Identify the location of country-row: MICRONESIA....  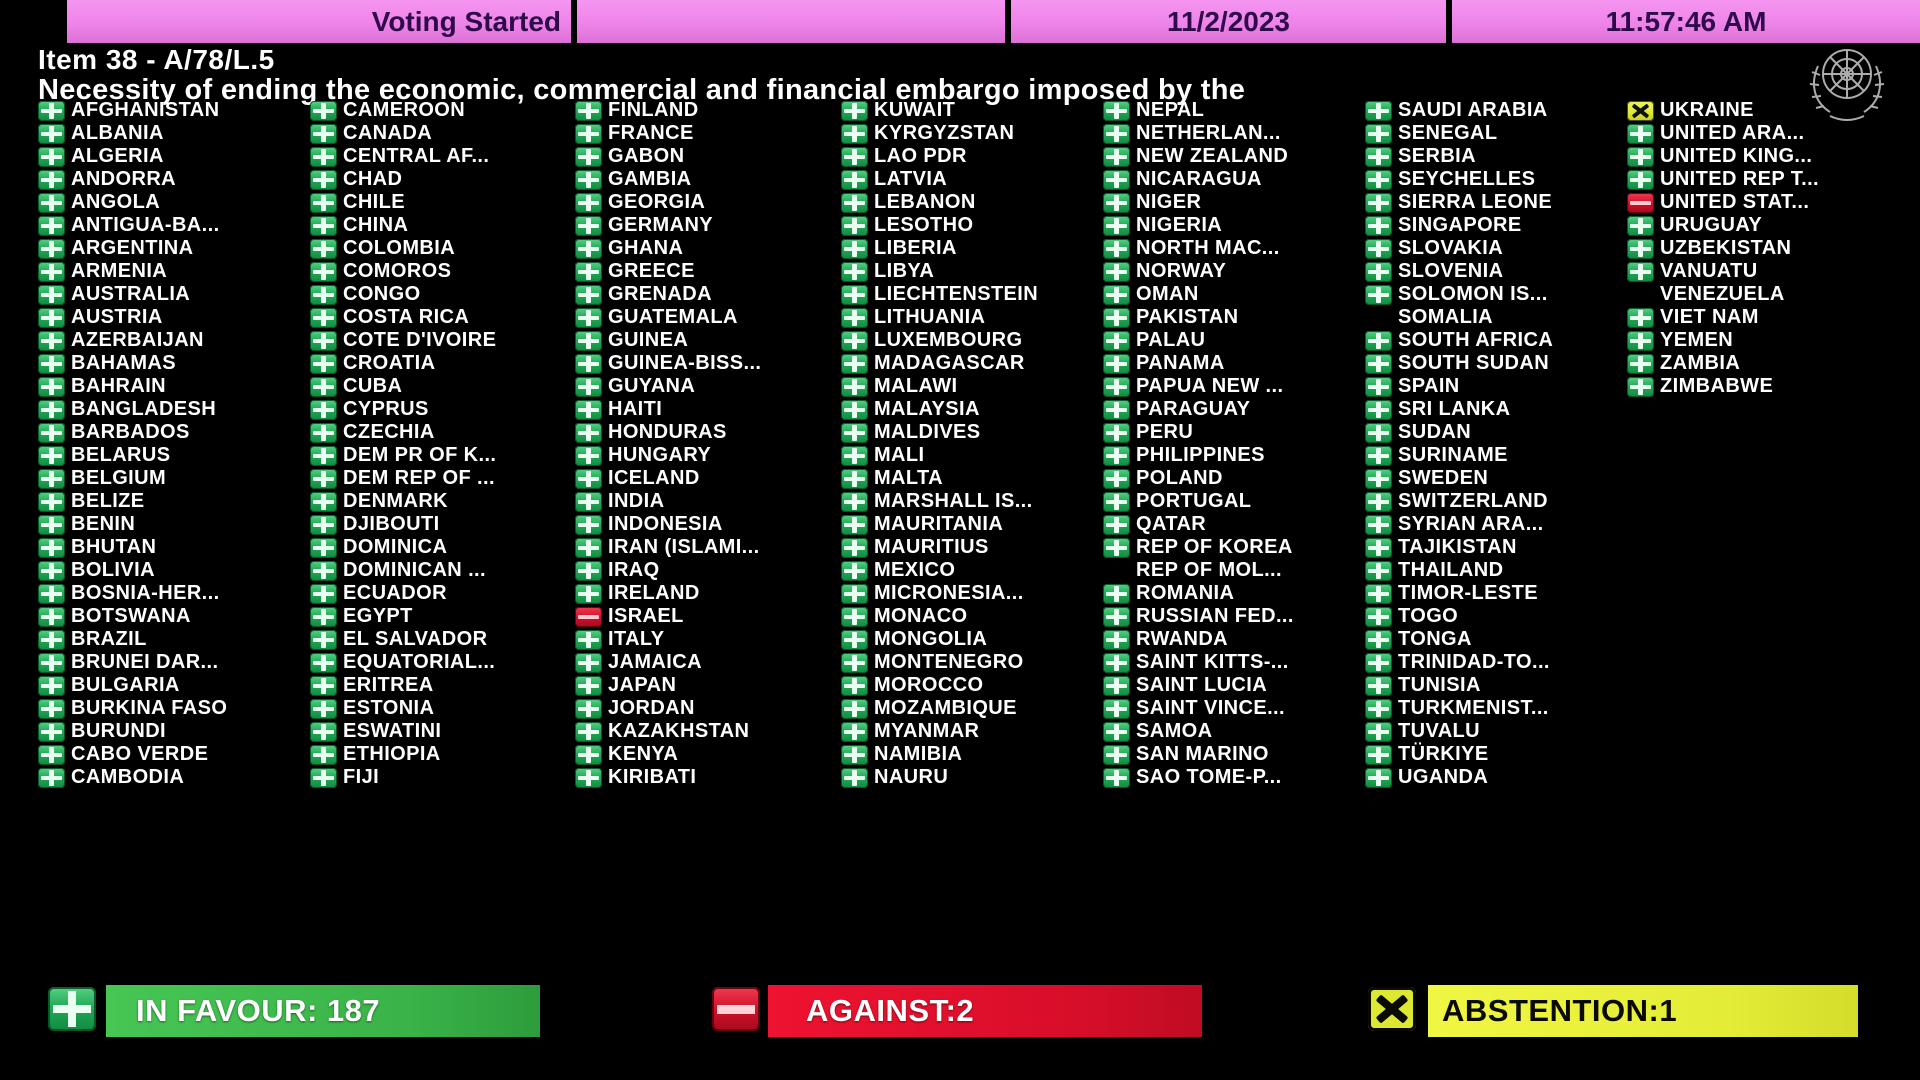
(972, 593).